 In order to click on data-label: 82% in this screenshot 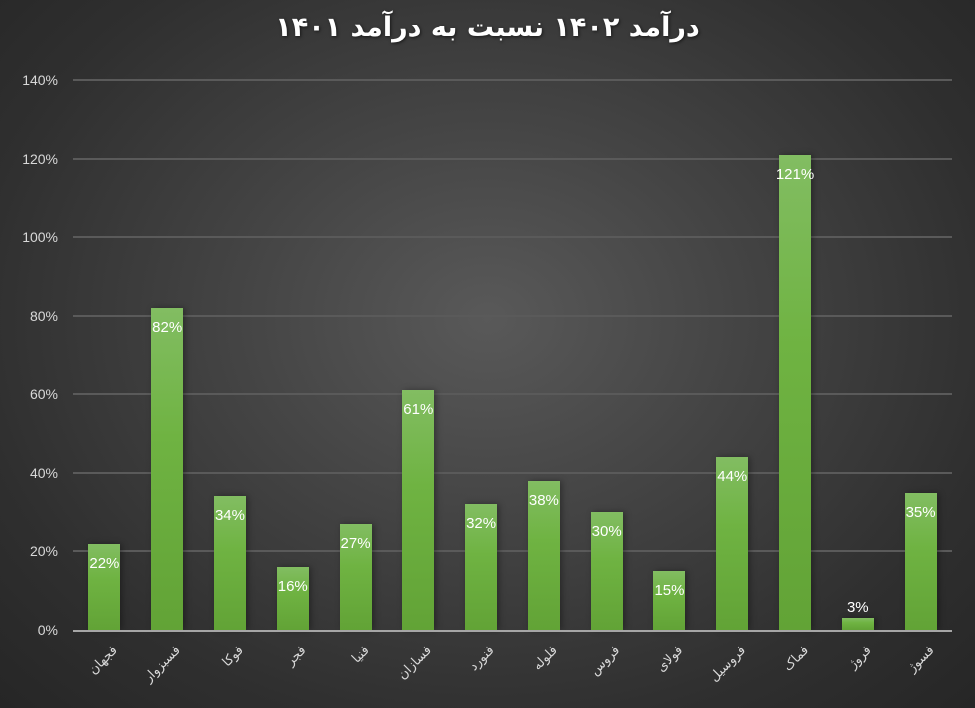, I will do `click(167, 327)`.